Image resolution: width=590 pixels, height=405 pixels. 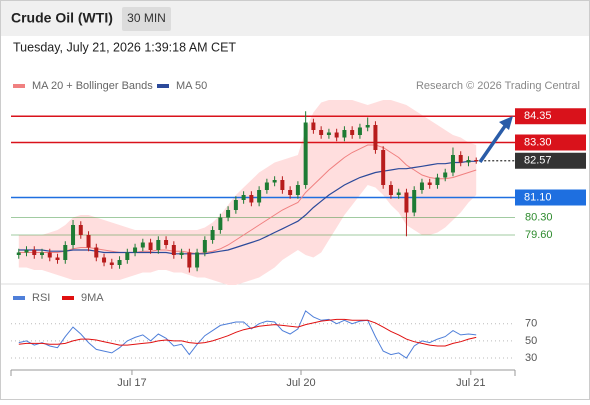 What do you see at coordinates (538, 116) in the screenshot?
I see `level-label: 84.35` at bounding box center [538, 116].